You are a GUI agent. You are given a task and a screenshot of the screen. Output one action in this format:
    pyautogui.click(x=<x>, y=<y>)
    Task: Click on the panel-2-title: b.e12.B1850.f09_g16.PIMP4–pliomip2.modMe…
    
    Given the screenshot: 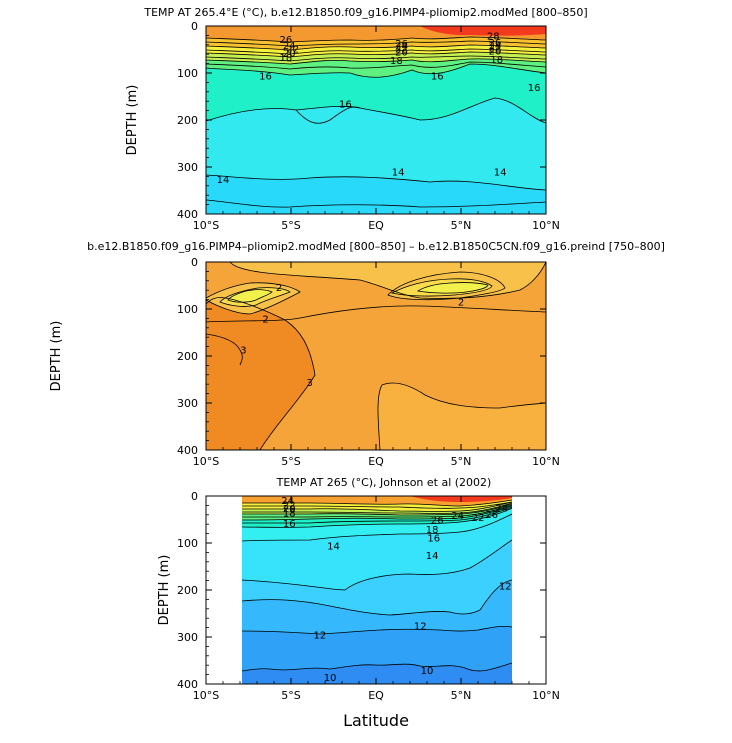 What is the action you would take?
    pyautogui.click(x=376, y=246)
    